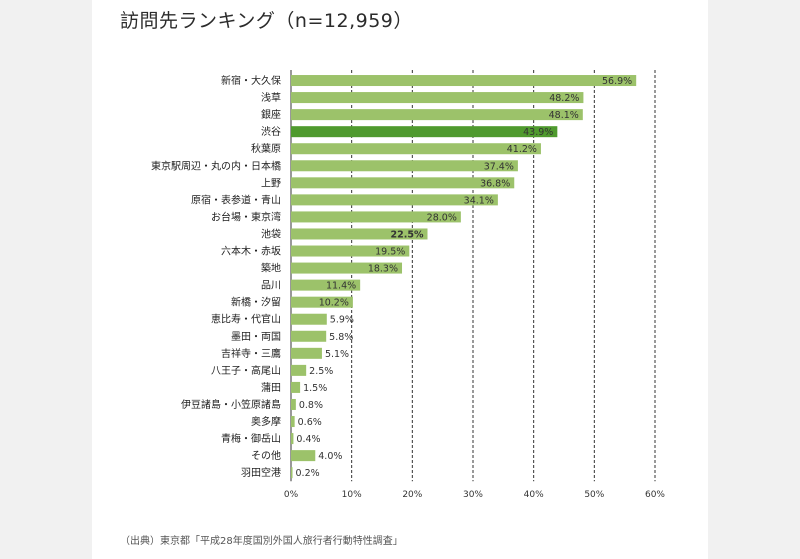  What do you see at coordinates (251, 353) in the screenshot?
I see `category-label: 吉祥寺・三鷹` at bounding box center [251, 353].